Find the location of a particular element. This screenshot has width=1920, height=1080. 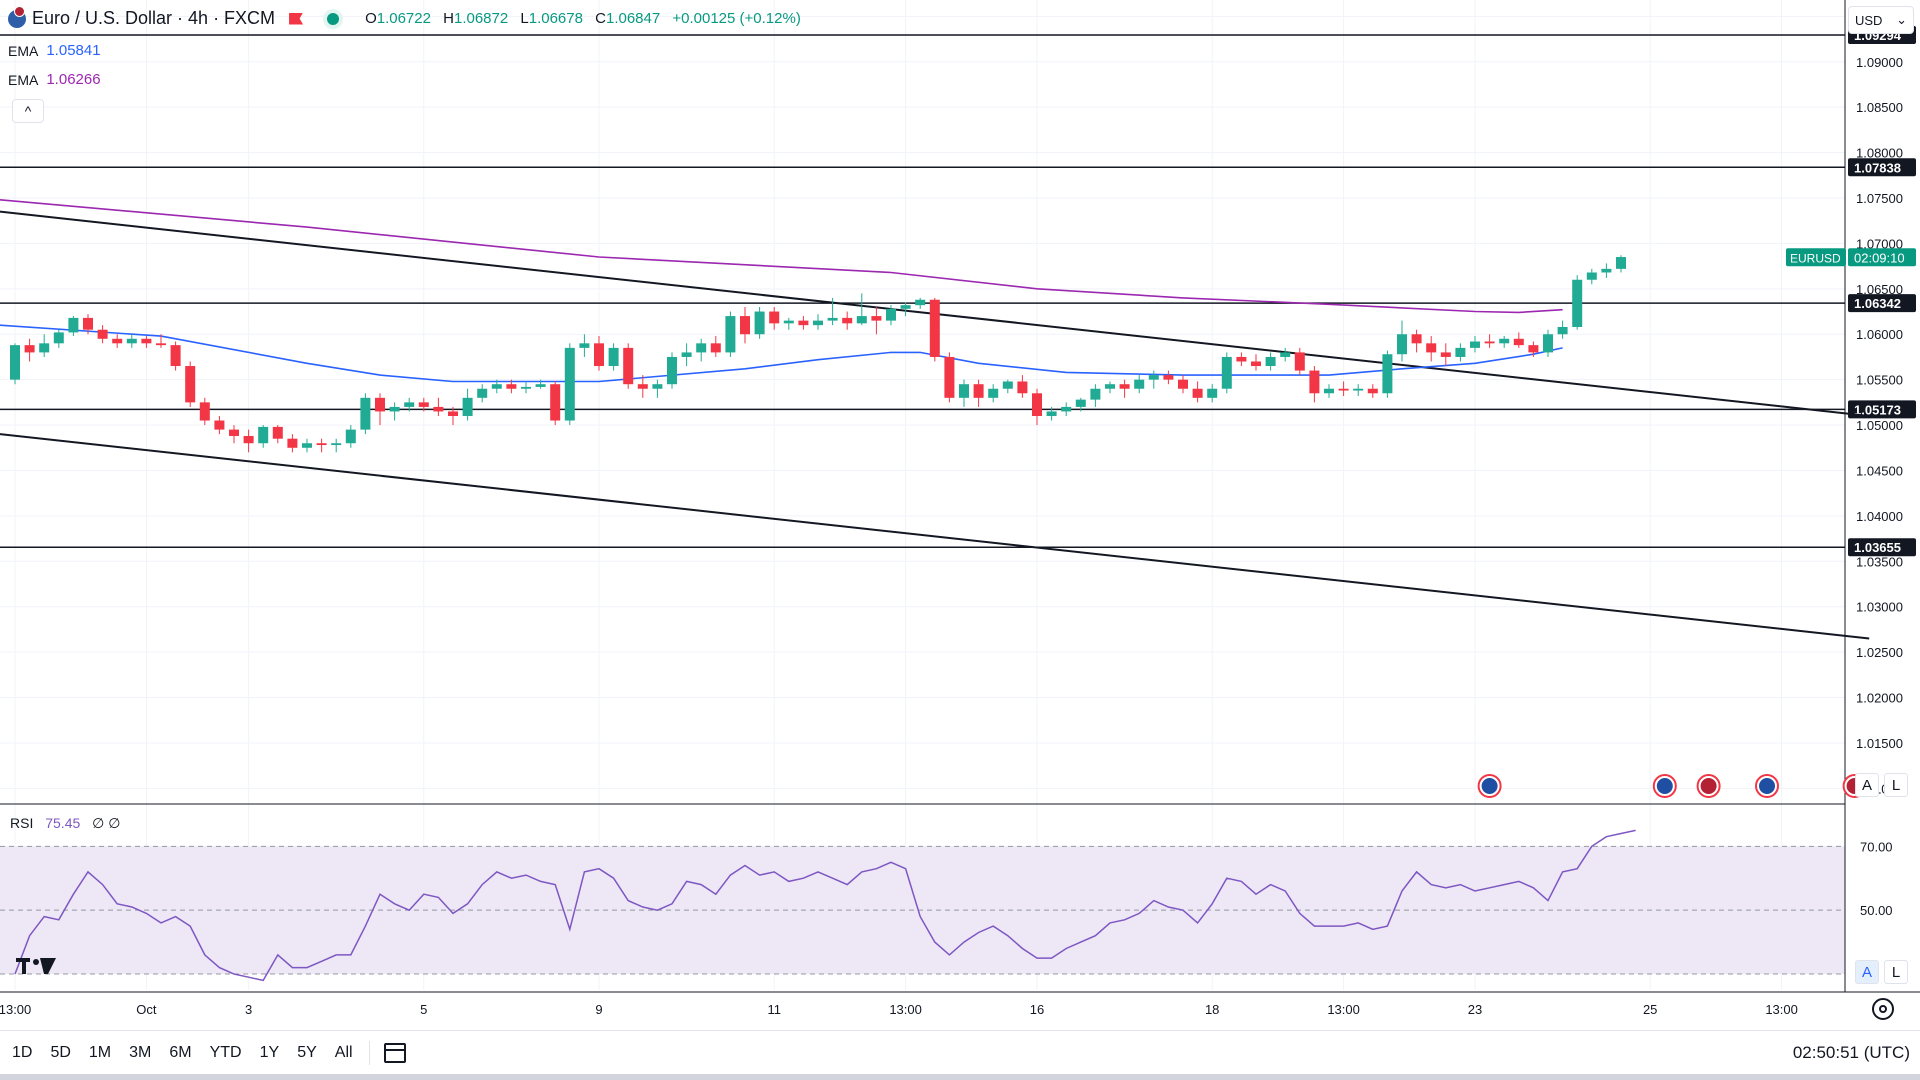

ema-slow-legend: EMA 1.06266 is located at coordinates (54, 79).